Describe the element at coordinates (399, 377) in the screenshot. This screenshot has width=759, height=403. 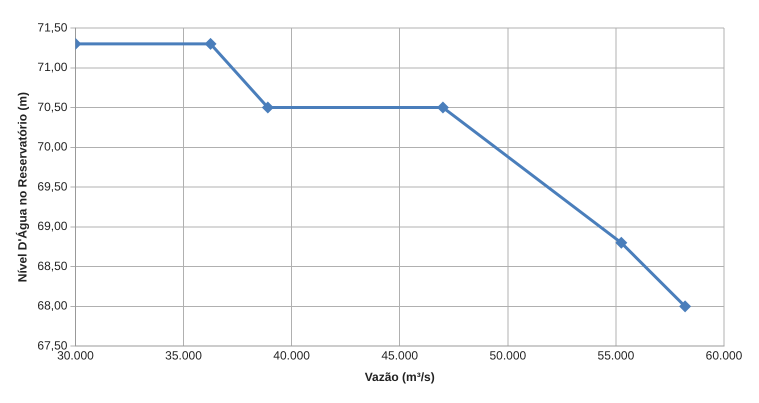
I see `x-axis-title: Vazão (m³/s)` at that location.